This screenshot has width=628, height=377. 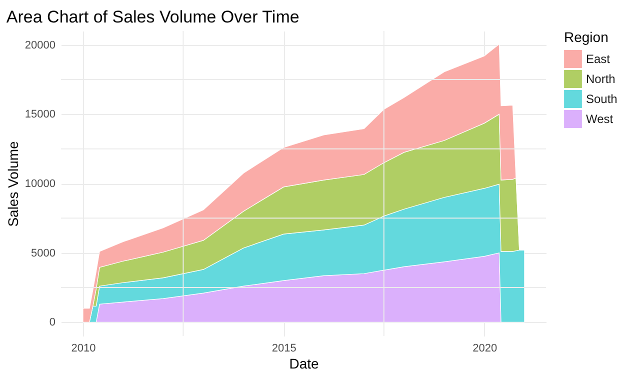 I want to click on x-tick-label: 2015, so click(x=284, y=348).